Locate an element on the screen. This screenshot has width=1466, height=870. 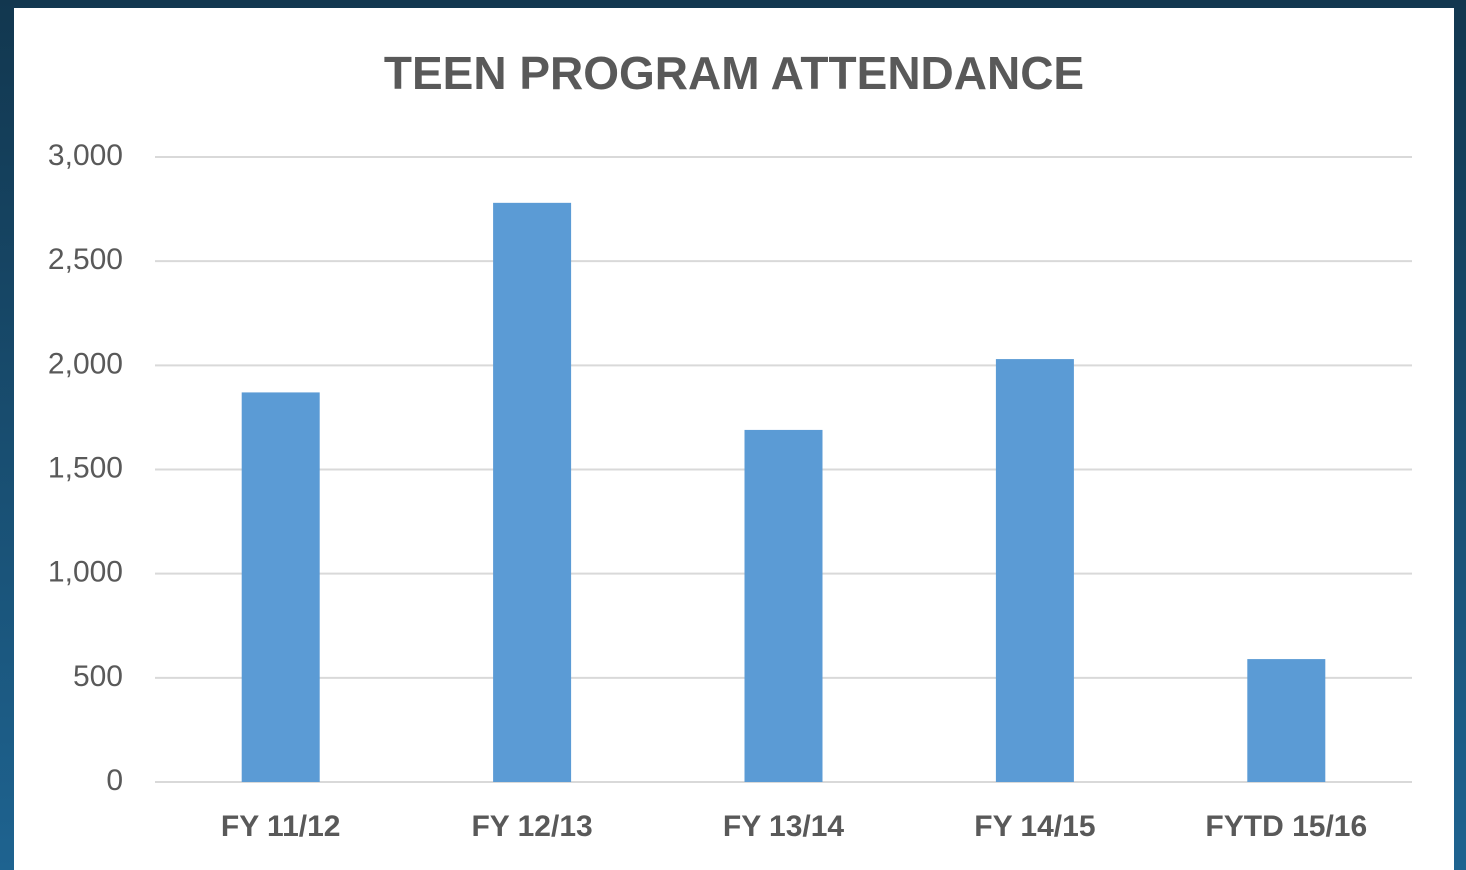
x-tick-label: FY 11/12 is located at coordinates (281, 826).